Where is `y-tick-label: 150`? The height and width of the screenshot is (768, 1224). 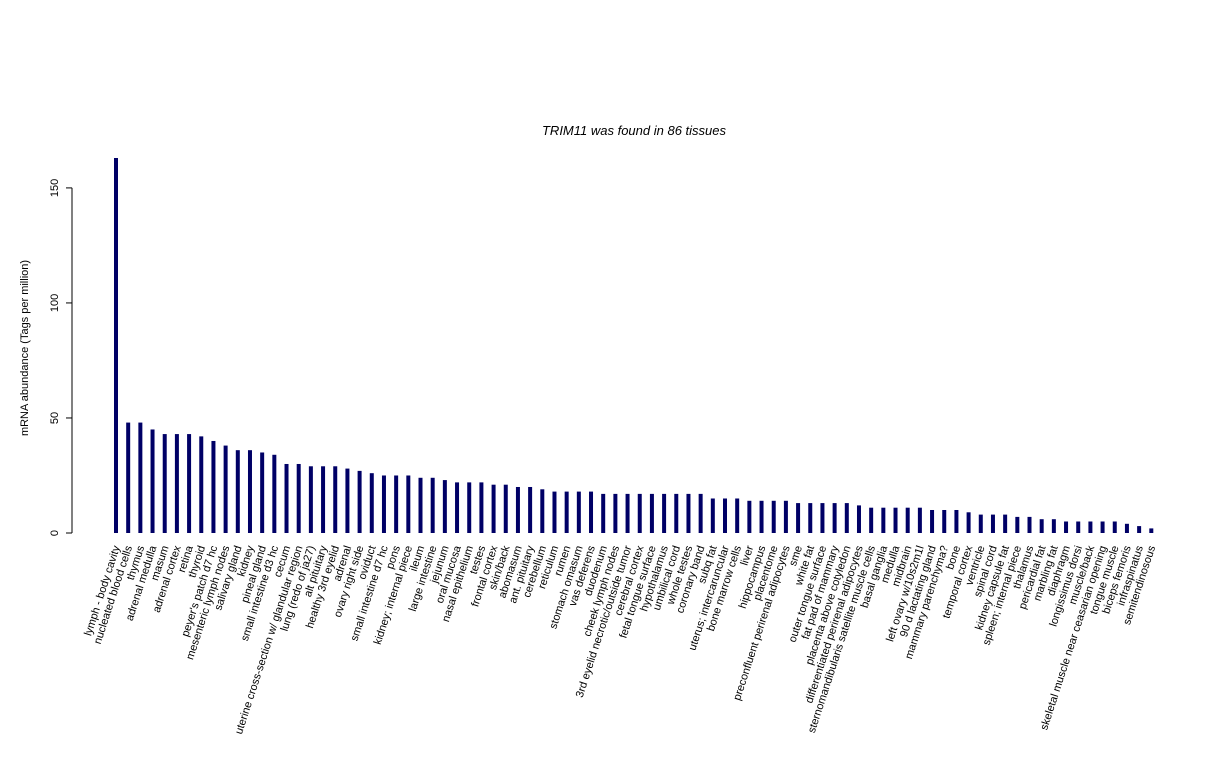 y-tick-label: 150 is located at coordinates (55, 188).